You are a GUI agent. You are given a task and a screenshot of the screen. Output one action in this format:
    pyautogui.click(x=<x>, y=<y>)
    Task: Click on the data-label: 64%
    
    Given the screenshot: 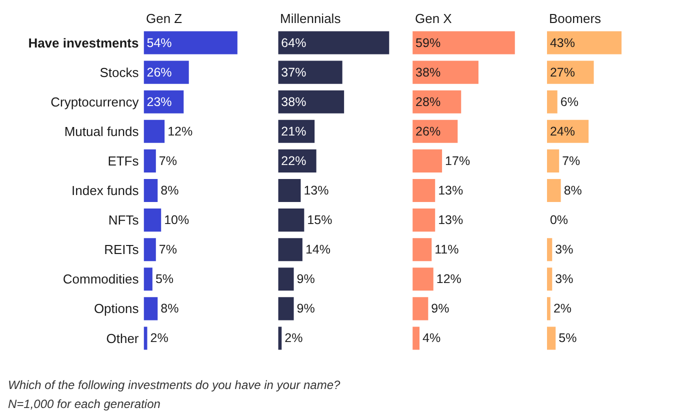 What is the action you would take?
    pyautogui.click(x=293, y=43)
    